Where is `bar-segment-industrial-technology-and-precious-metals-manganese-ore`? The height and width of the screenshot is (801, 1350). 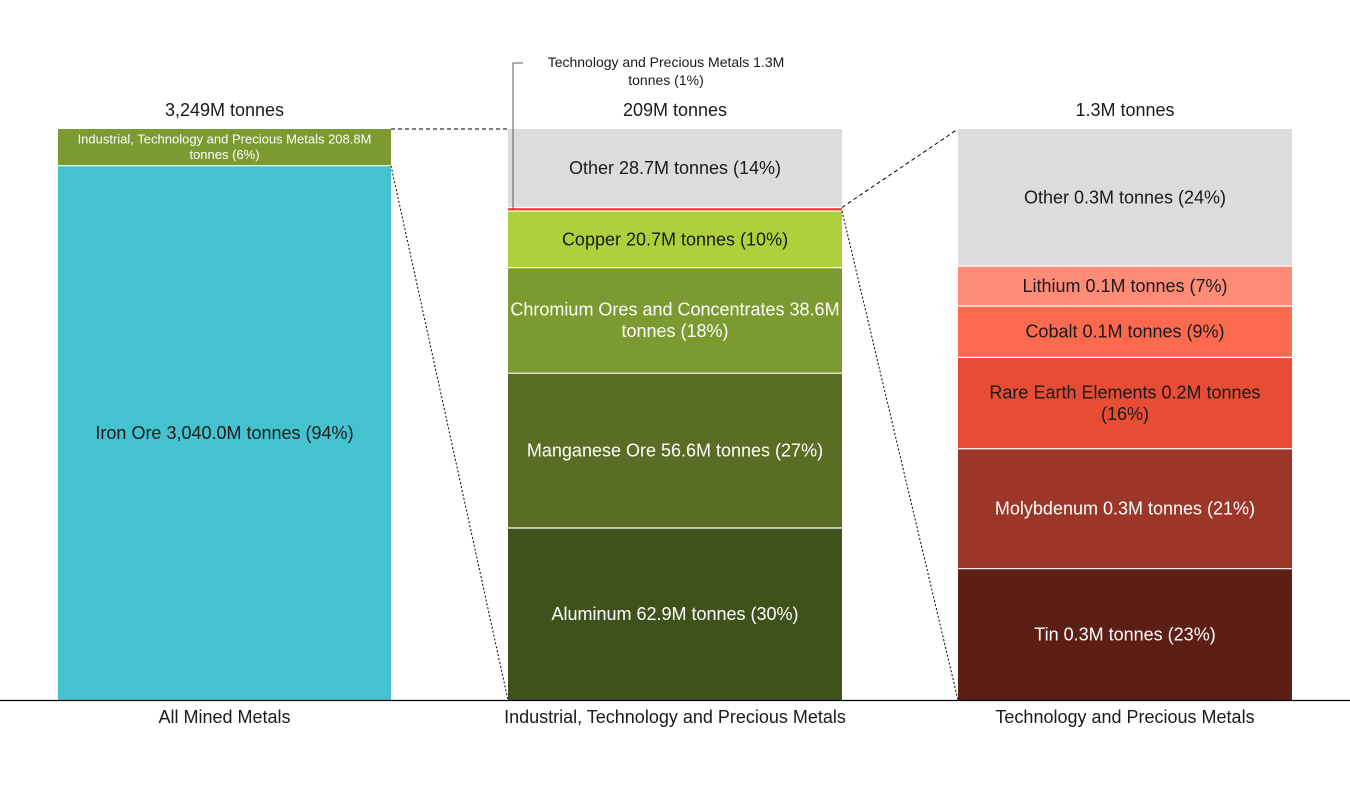 bar-segment-industrial-technology-and-precious-metals-manganese-ore is located at coordinates (675, 450).